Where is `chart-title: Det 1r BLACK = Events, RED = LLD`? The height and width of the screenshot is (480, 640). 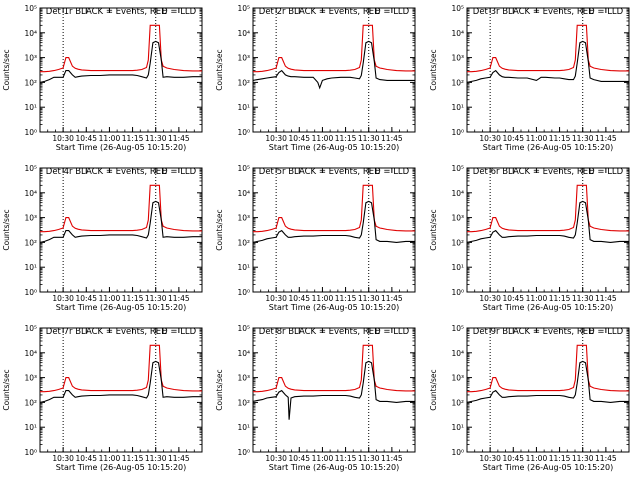 chart-title: Det 1r BLACK = Events, RED = LLD is located at coordinates (121, 12).